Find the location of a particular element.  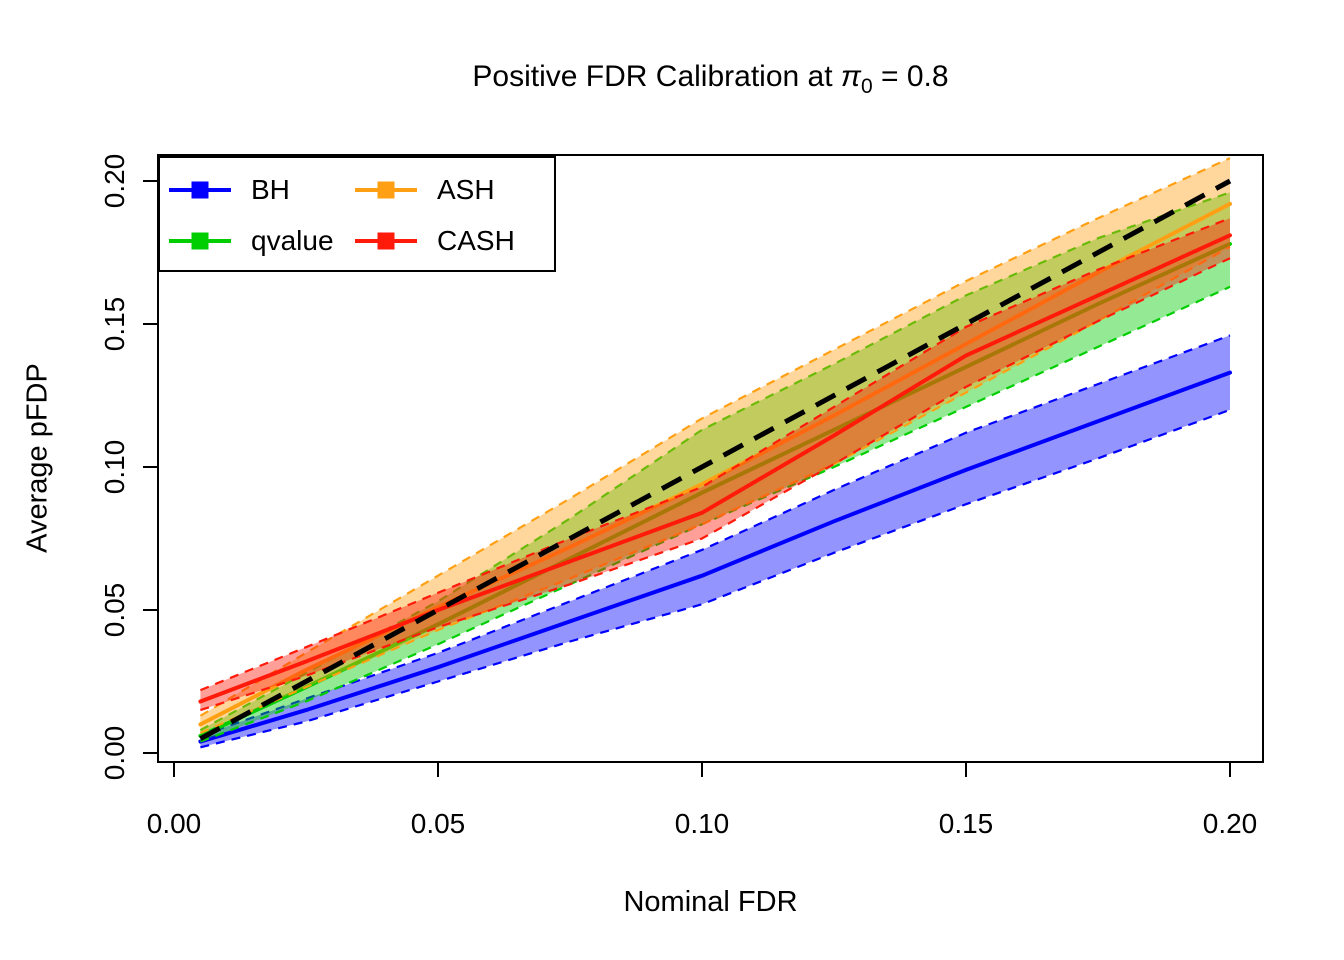

x-tick-label: 0.15 is located at coordinates (966, 823).